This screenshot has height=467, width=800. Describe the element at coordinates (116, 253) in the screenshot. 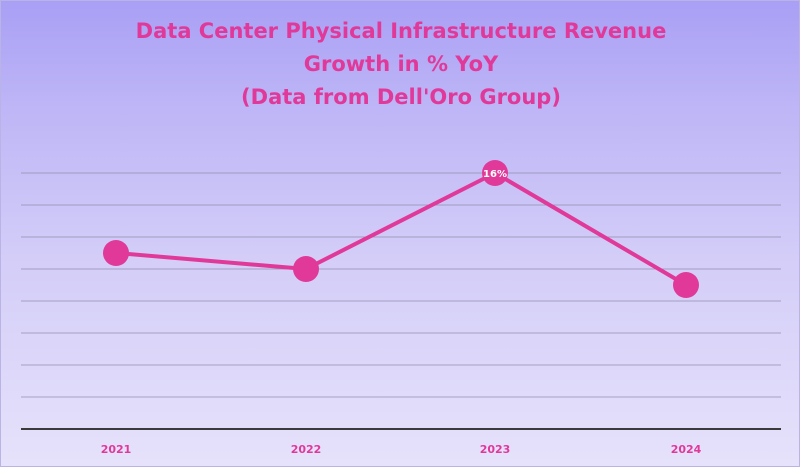

I see `data-point-2021` at that location.